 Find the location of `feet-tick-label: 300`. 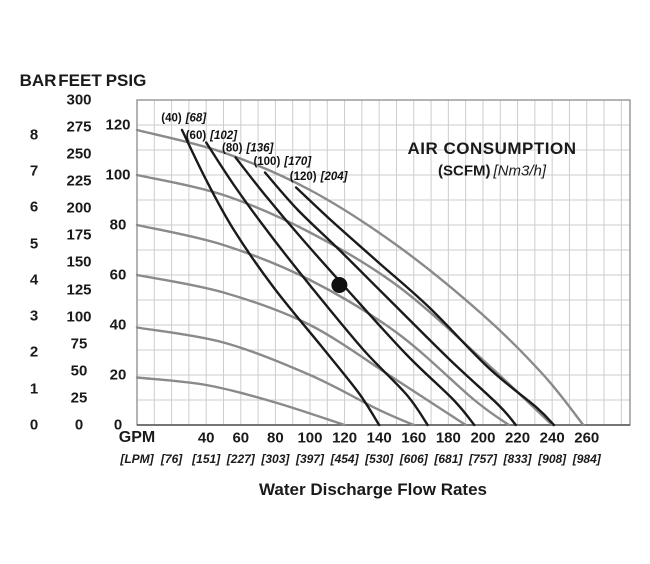

feet-tick-label: 300 is located at coordinates (79, 100).